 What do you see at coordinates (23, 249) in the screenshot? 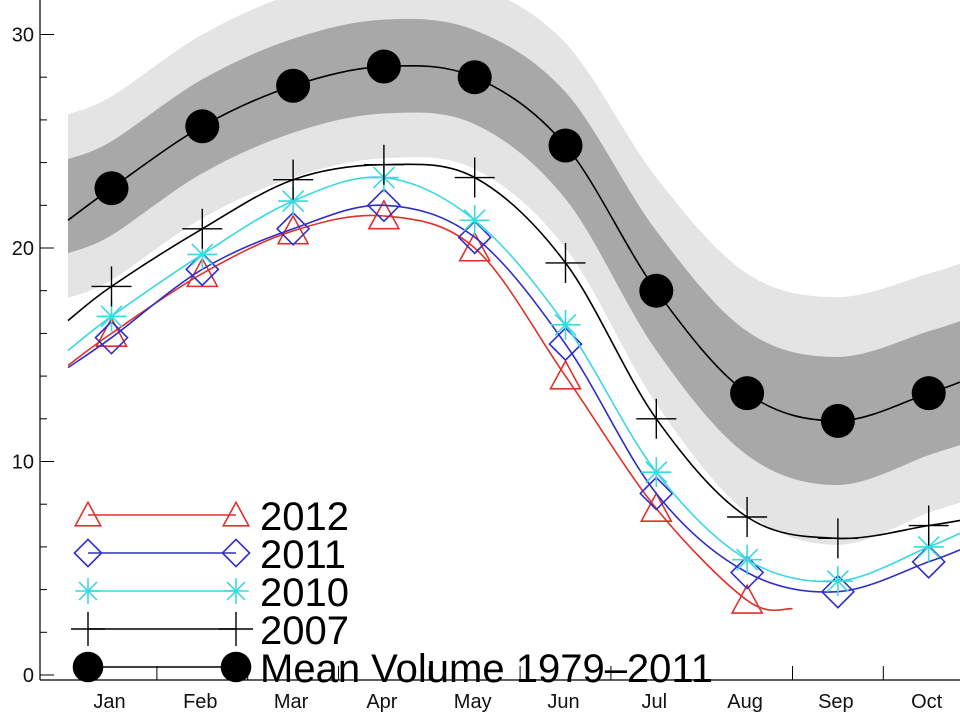
I see `y-tick-label: 20` at bounding box center [23, 249].